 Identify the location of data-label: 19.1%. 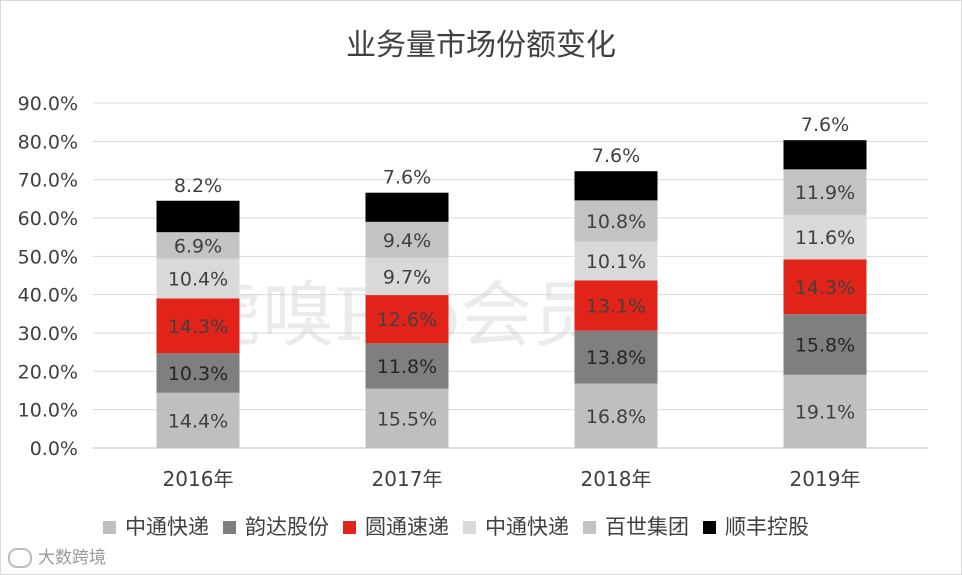
(825, 412).